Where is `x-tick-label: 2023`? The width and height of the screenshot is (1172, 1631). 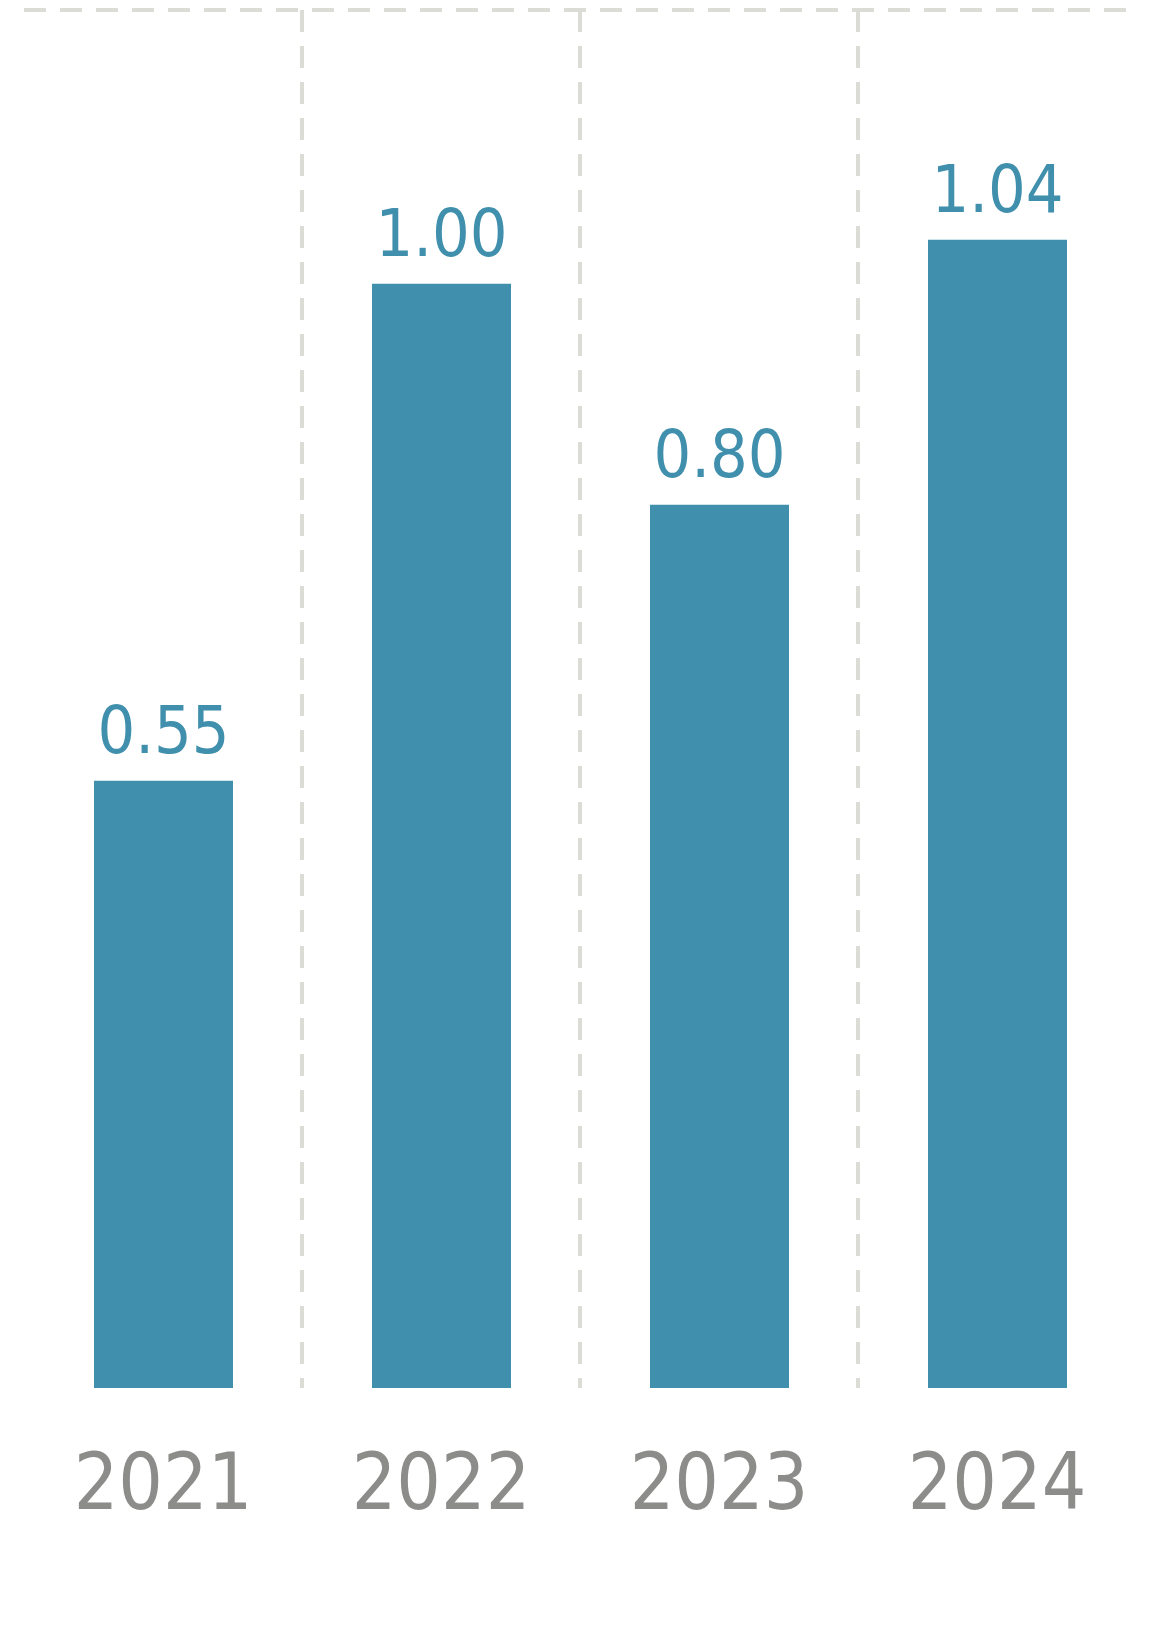 x-tick-label: 2023 is located at coordinates (719, 1482).